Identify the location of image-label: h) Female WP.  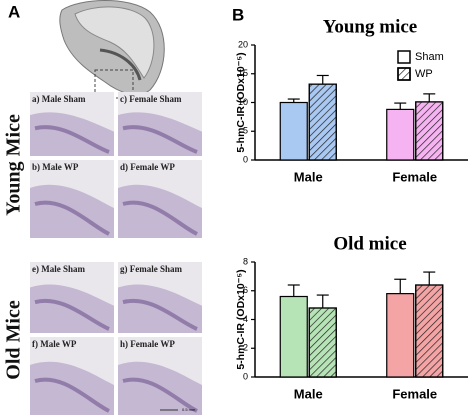
(147, 344).